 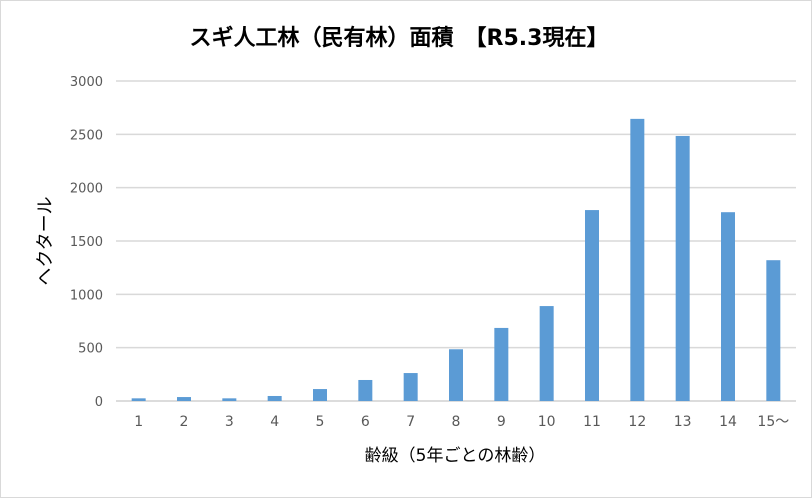 I want to click on x-tick-label: 5, so click(x=320, y=422).